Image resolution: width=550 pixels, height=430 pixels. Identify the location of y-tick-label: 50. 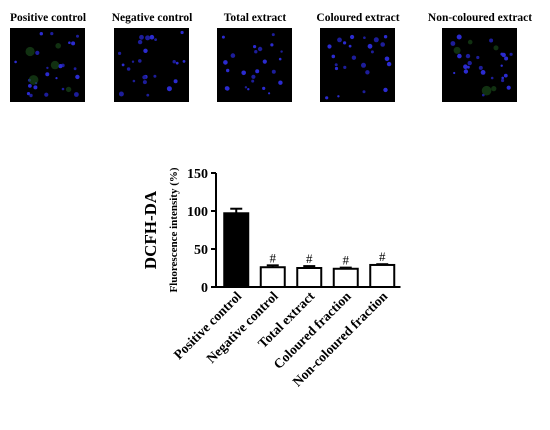
(201, 250).